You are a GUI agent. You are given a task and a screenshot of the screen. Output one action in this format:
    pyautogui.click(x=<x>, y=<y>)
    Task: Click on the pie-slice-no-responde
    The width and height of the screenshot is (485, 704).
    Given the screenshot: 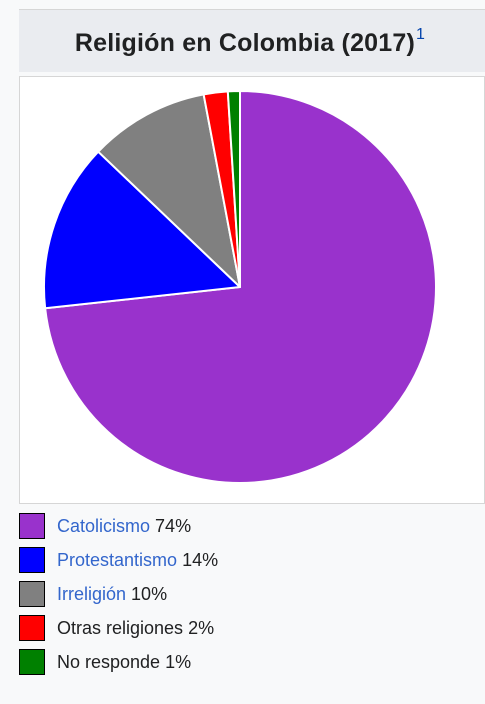 What is the action you would take?
    pyautogui.click(x=233, y=189)
    